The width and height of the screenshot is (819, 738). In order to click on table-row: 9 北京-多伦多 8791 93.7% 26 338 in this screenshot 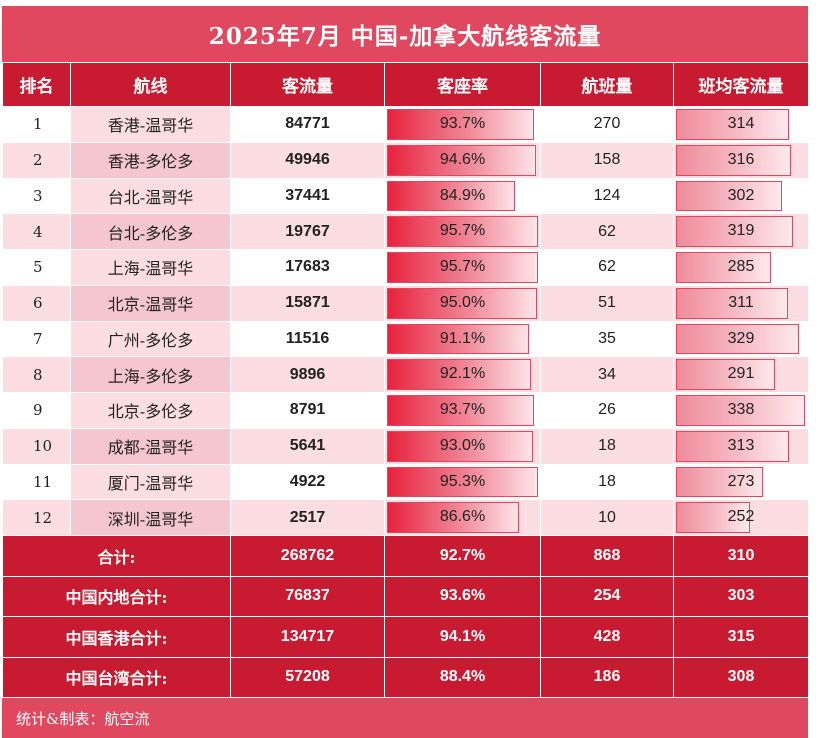, I will do `click(405, 410)`.